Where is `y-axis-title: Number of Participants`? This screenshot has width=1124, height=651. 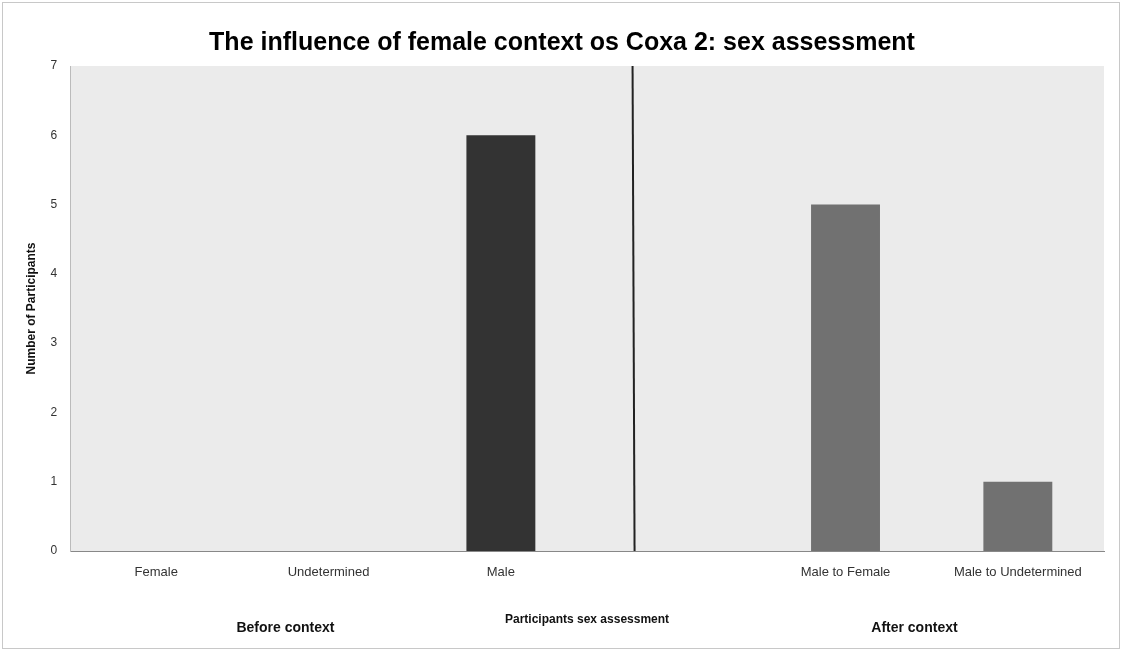
y-axis-title: Number of Participants is located at coordinates (30, 308).